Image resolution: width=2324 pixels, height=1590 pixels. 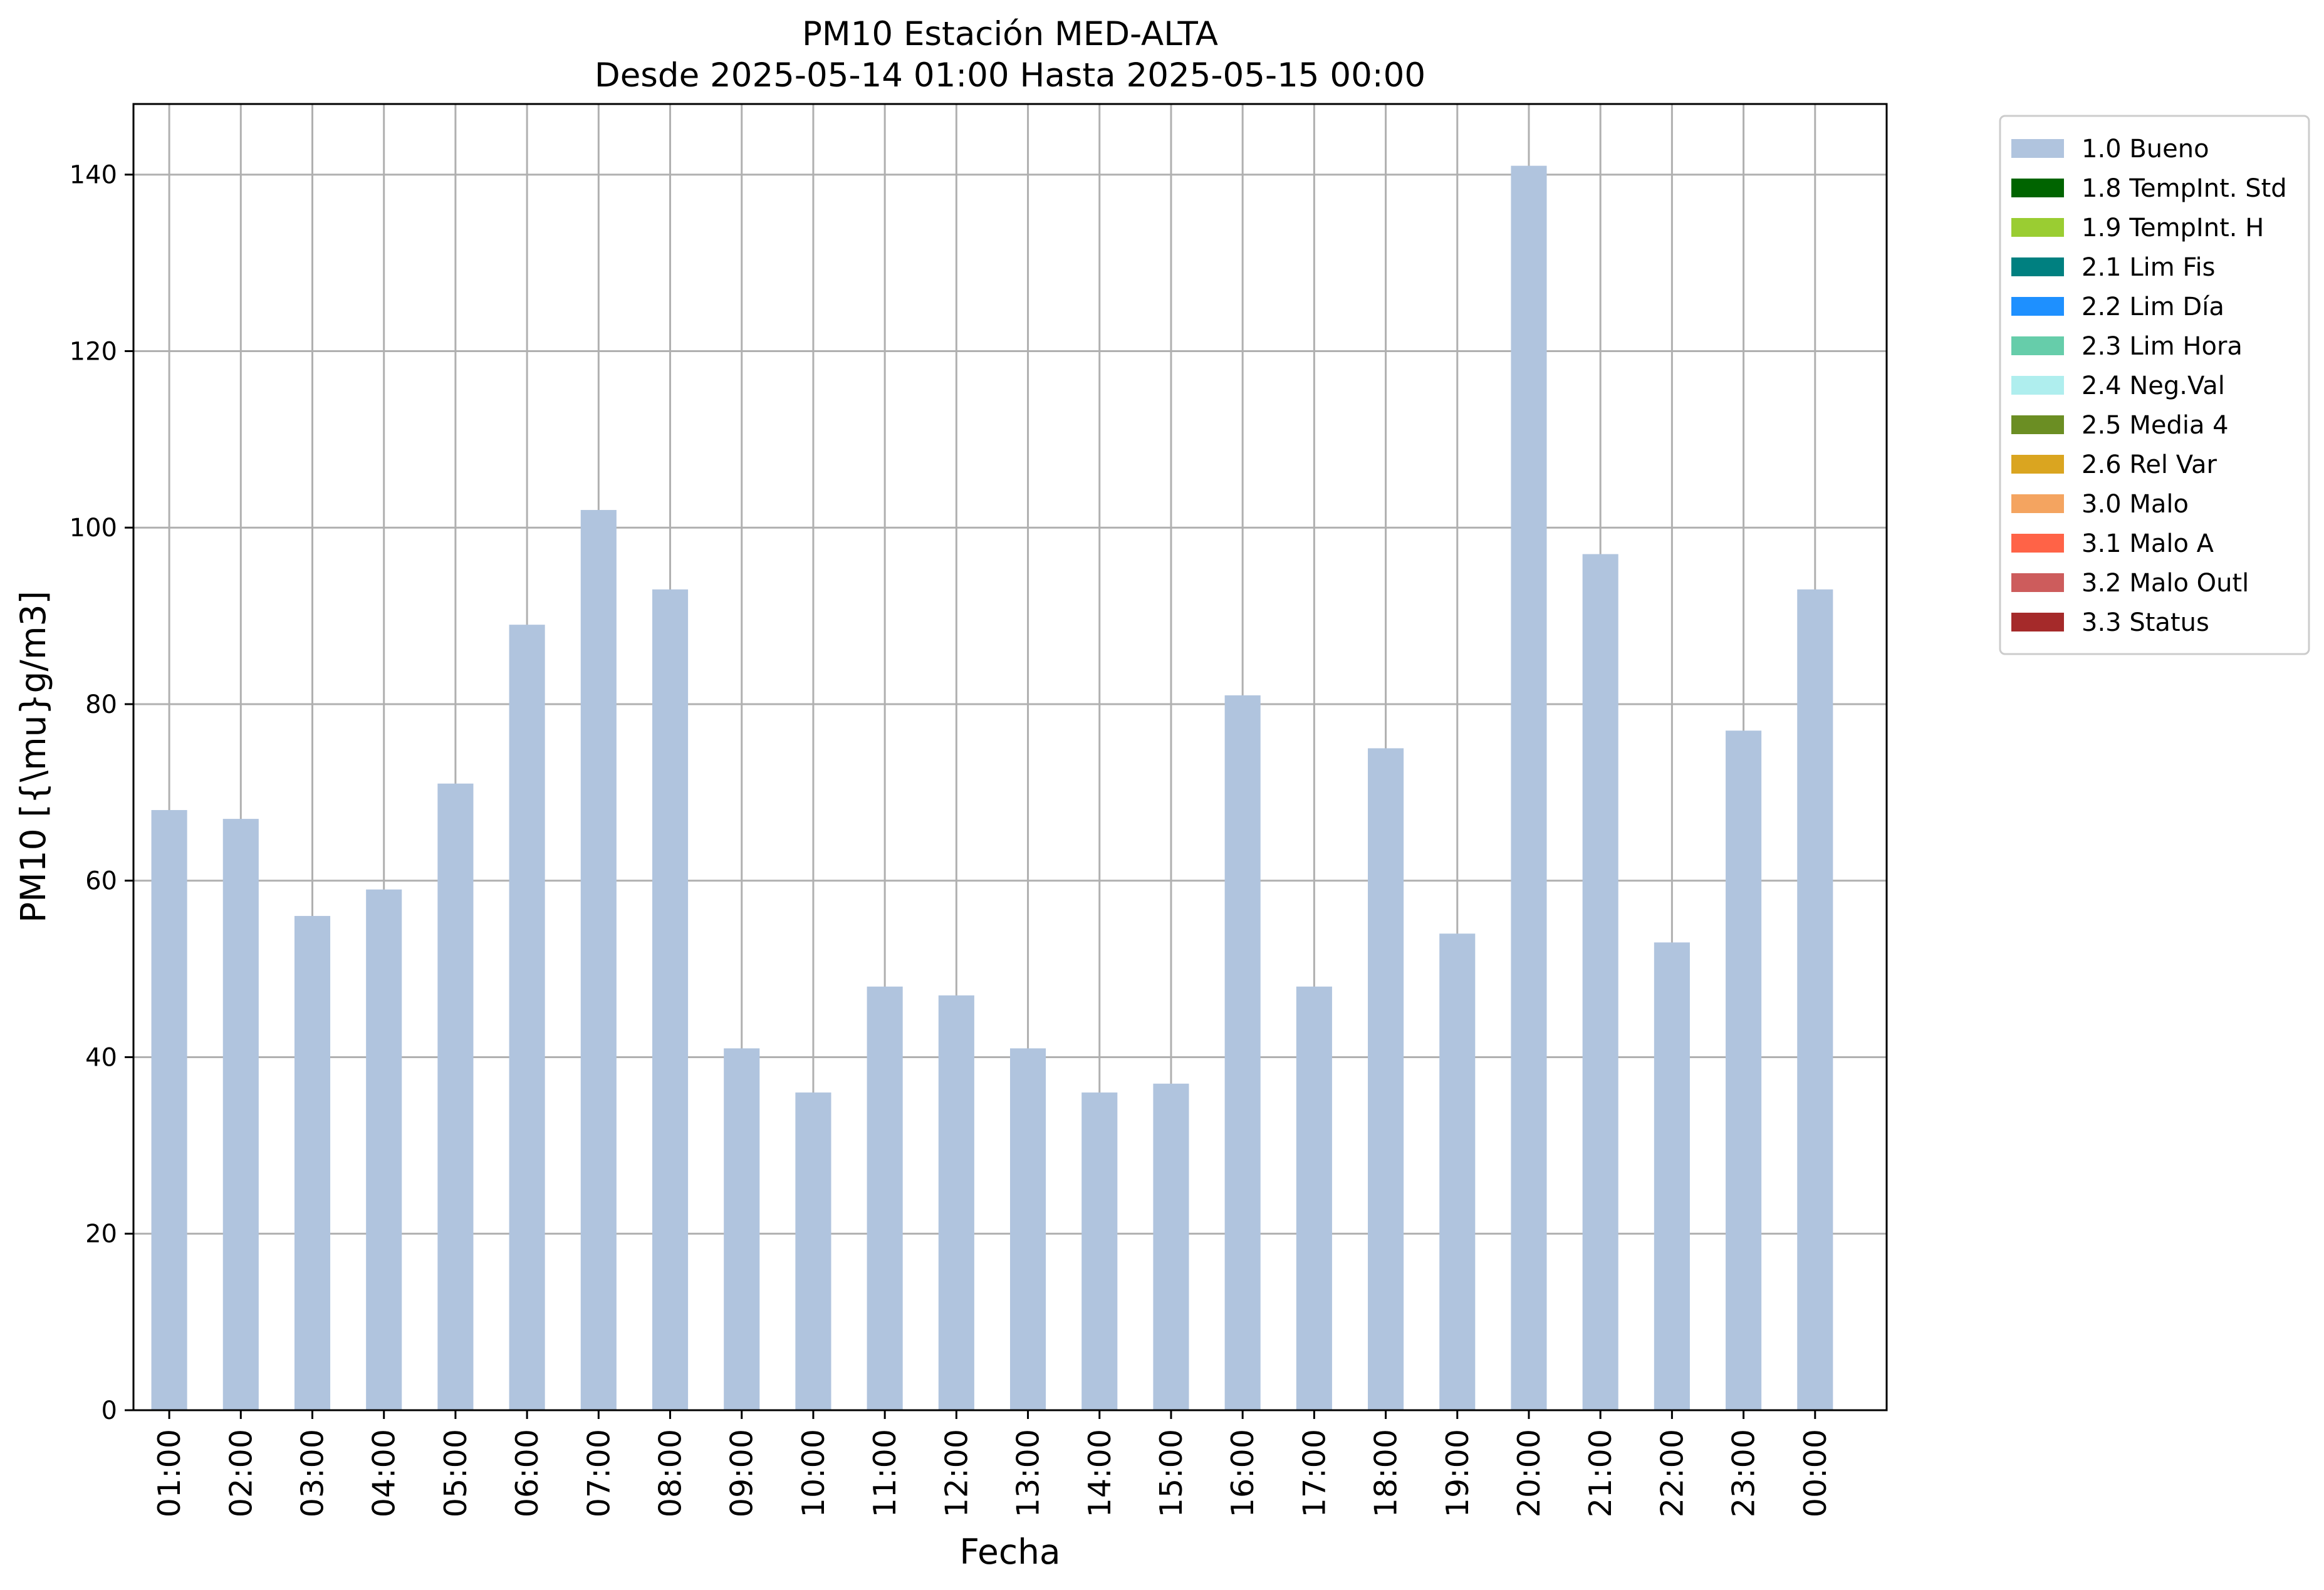 What do you see at coordinates (2145, 622) in the screenshot?
I see `legend-entry-label: 3.3 Status` at bounding box center [2145, 622].